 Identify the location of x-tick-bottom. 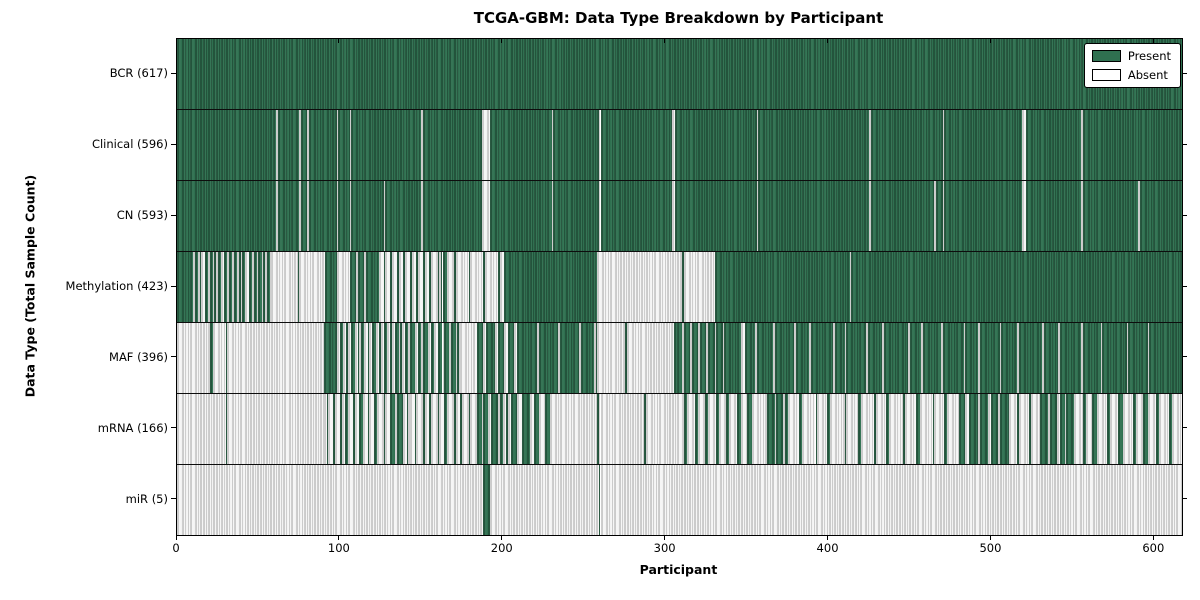
(665, 537).